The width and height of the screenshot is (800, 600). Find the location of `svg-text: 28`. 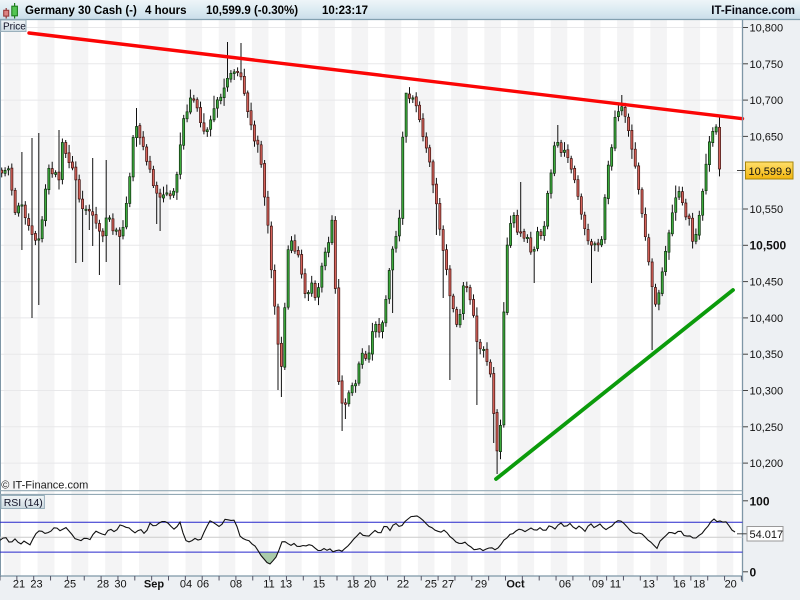

svg-text: 28 is located at coordinates (103, 585).